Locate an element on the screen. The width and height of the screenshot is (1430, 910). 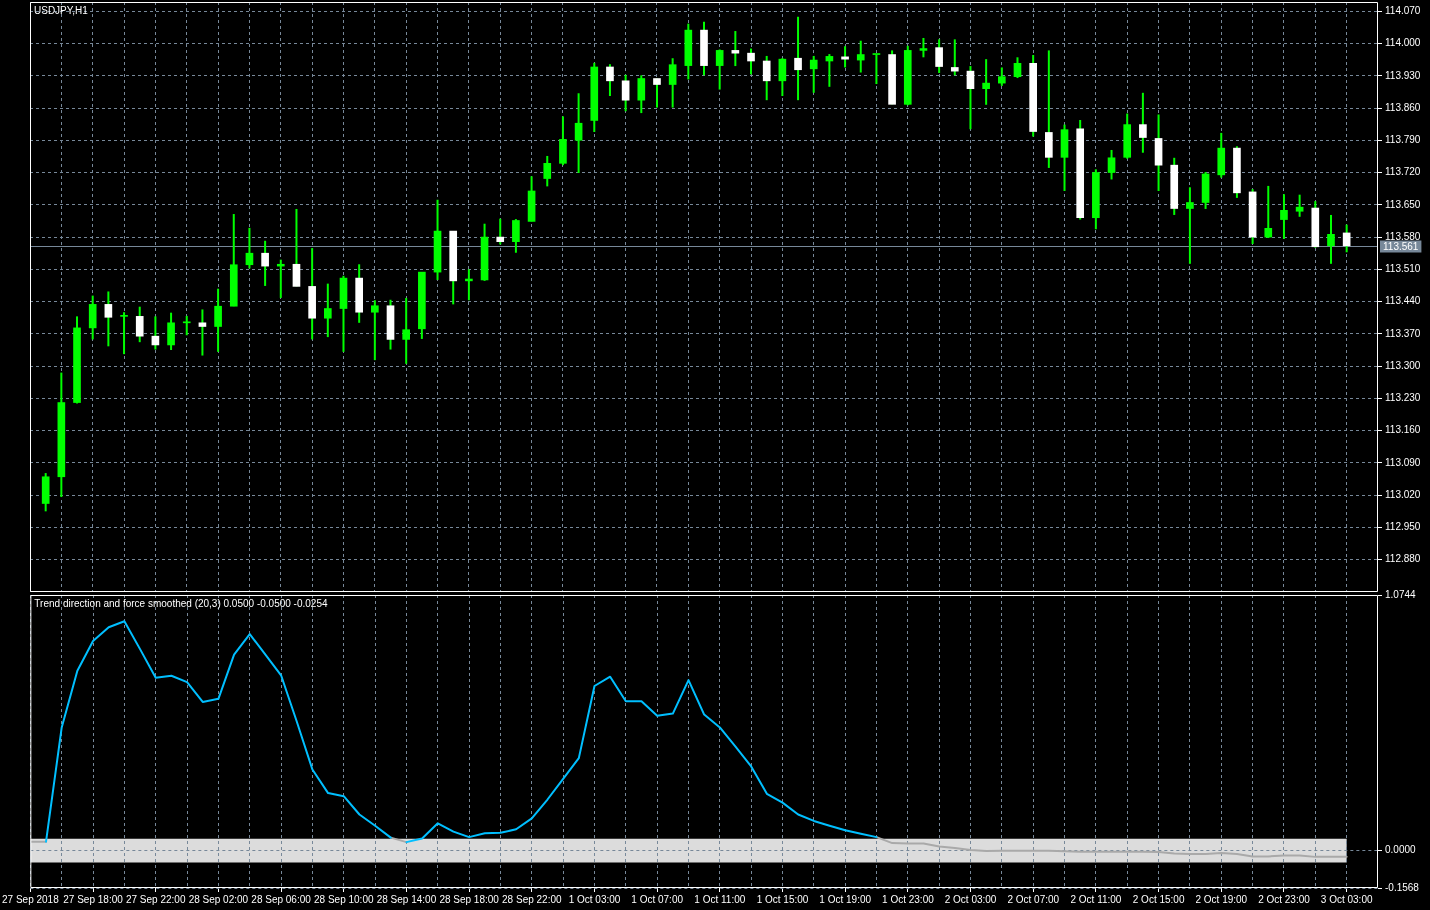
x-tick-label: 2 Oct 03:00 is located at coordinates (970, 899).